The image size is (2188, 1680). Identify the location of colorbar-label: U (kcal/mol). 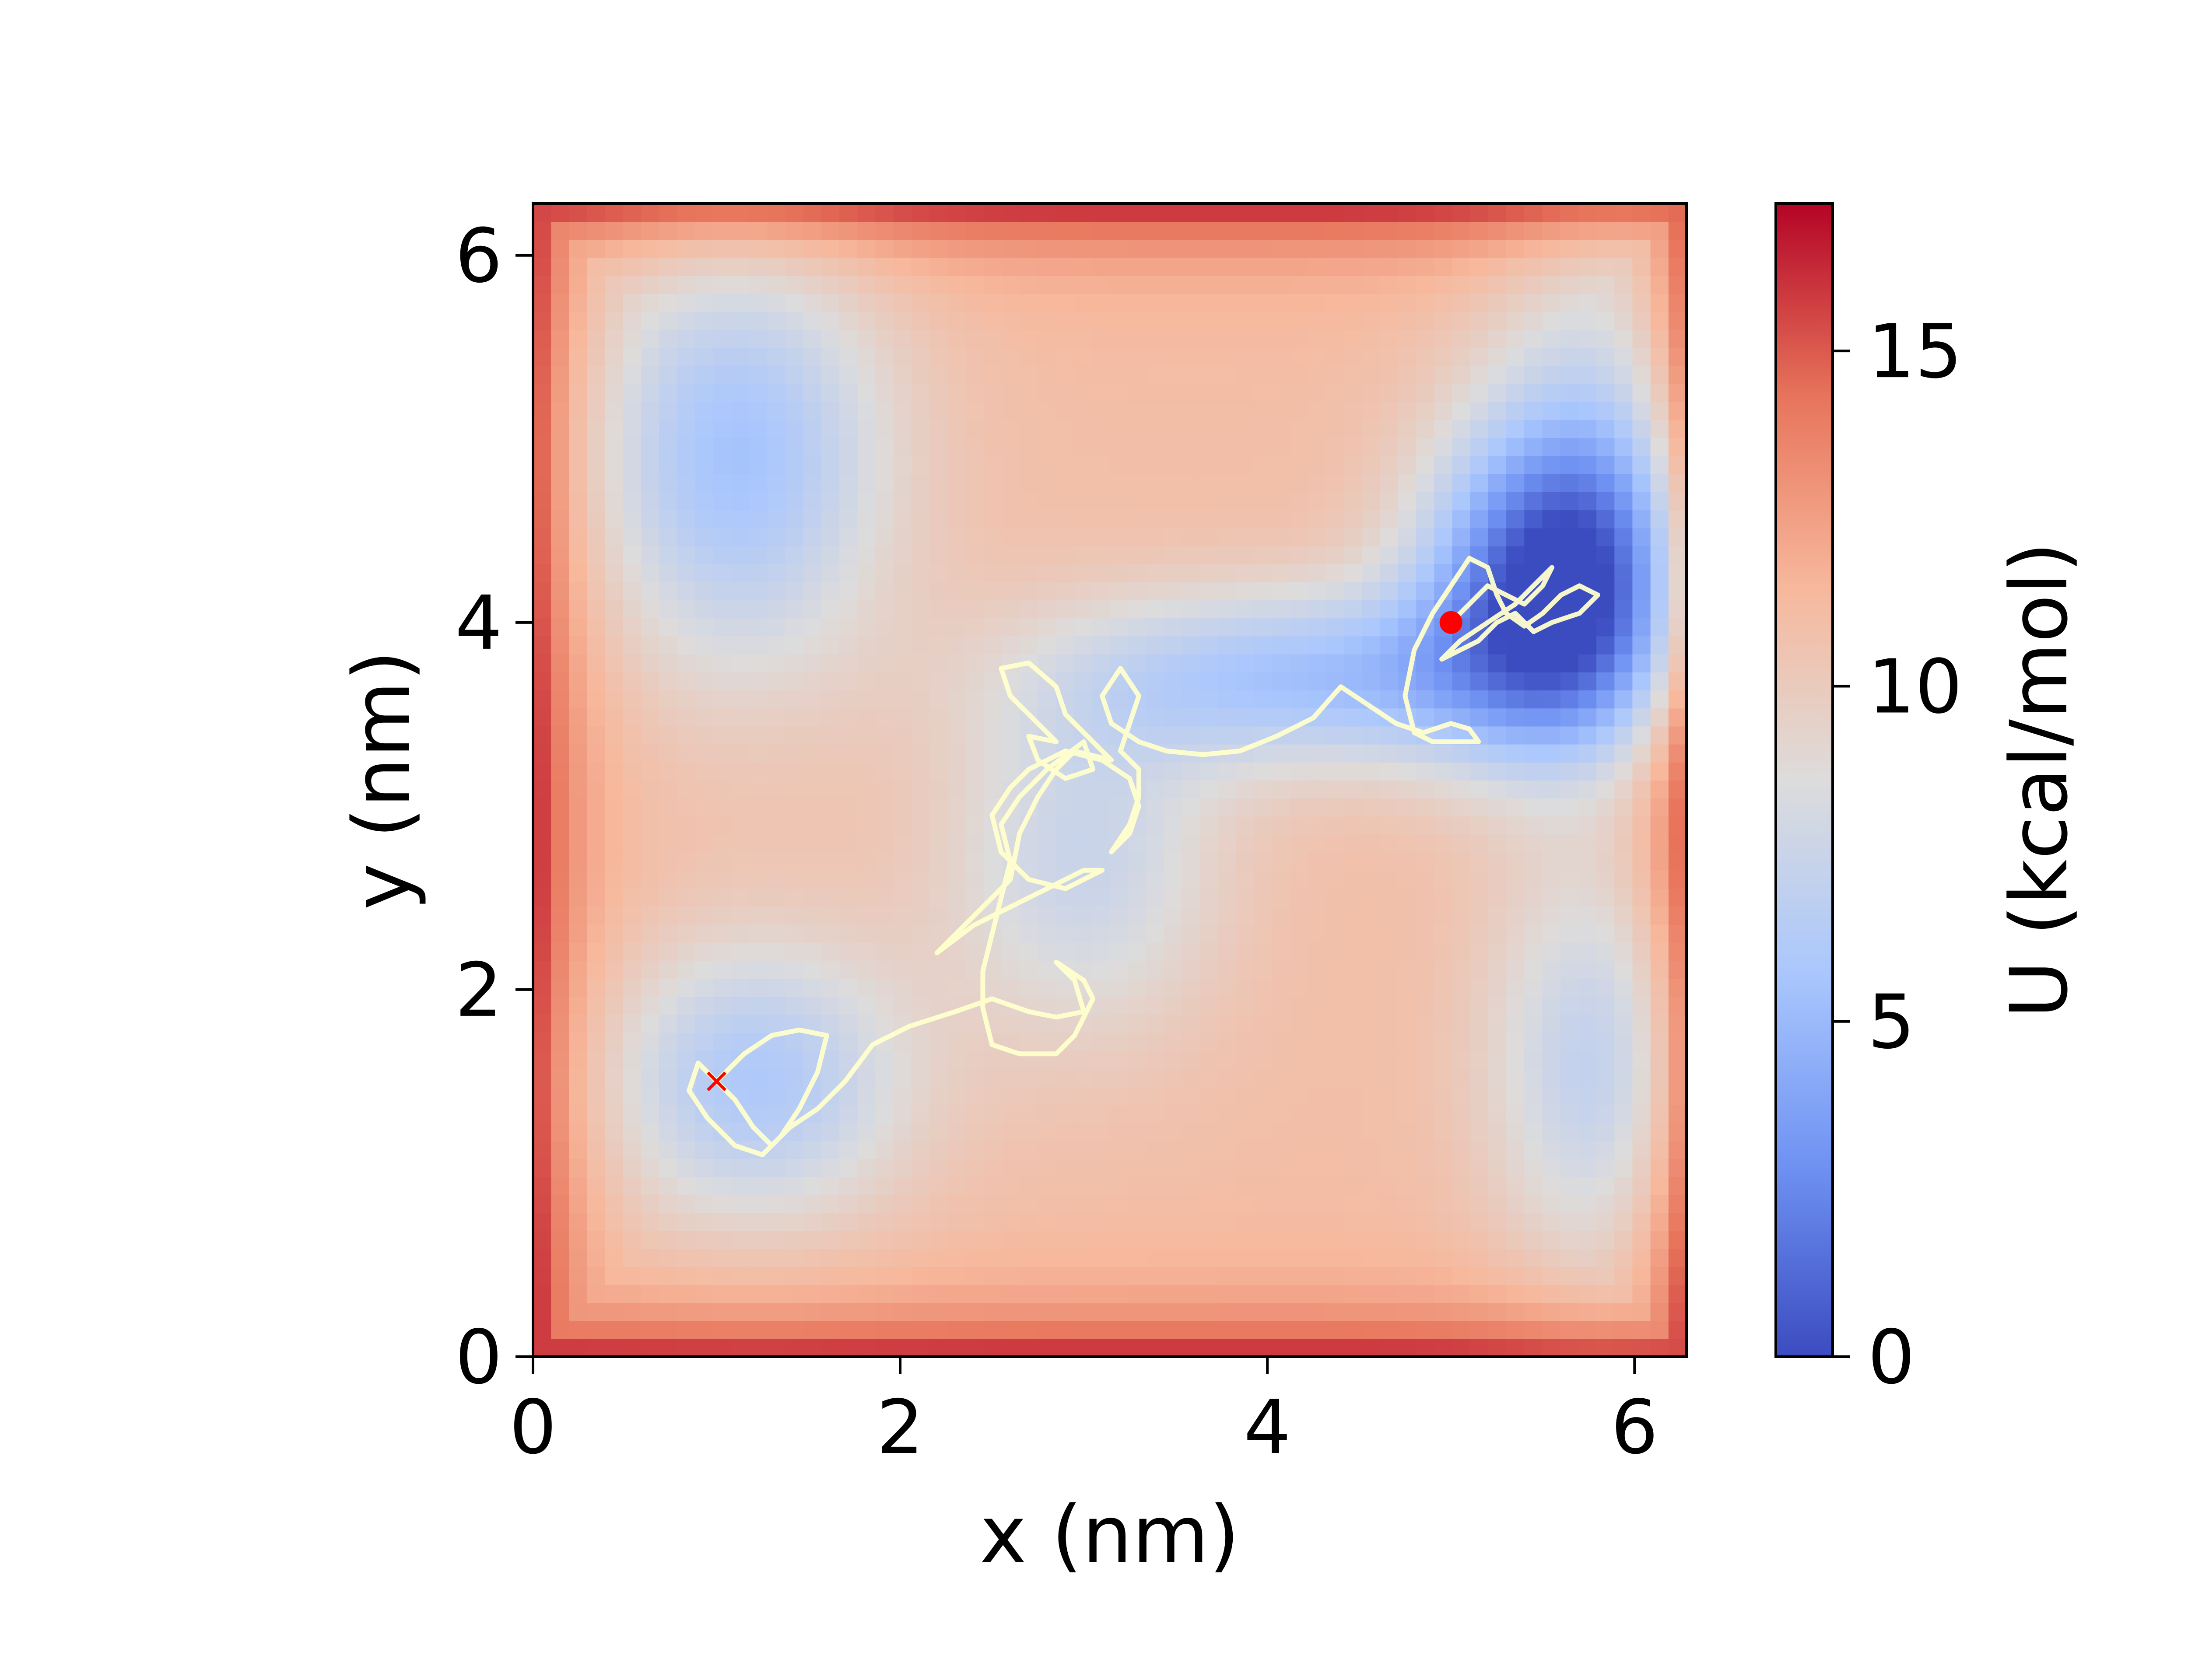
(2040, 780).